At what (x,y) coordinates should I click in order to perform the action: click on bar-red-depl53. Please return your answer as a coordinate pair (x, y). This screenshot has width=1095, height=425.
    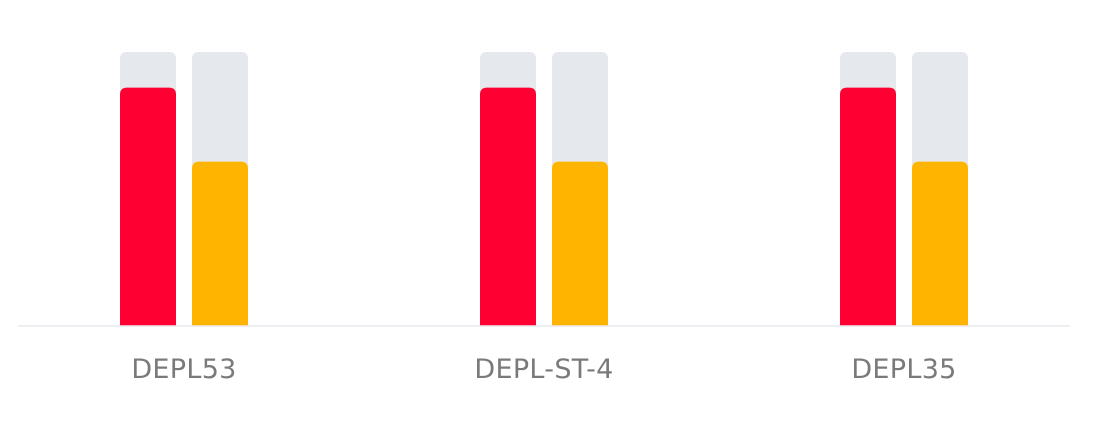
    Looking at the image, I should click on (148, 207).